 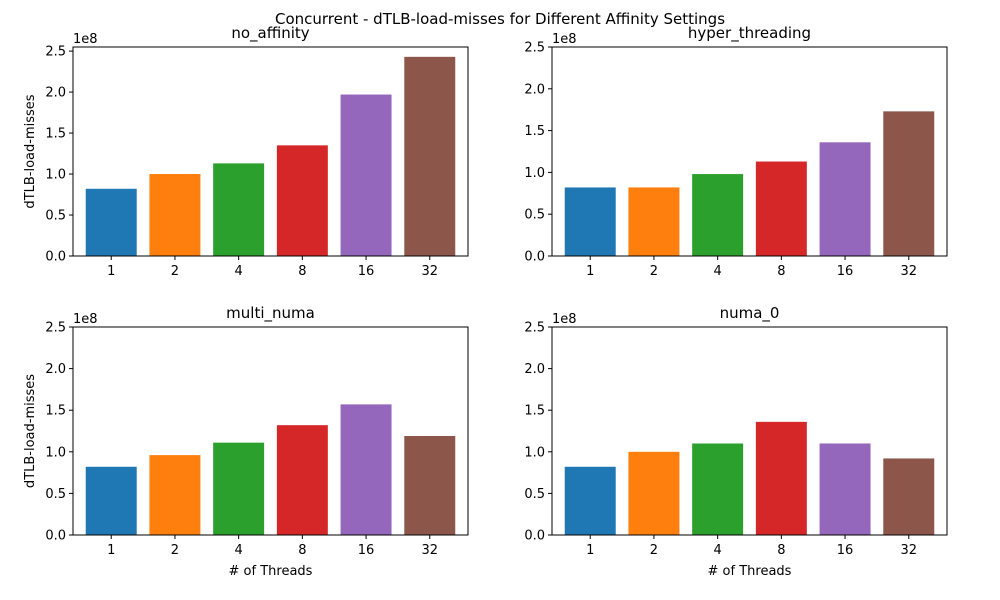 I want to click on subplot-title: no_affinity, so click(x=270, y=33).